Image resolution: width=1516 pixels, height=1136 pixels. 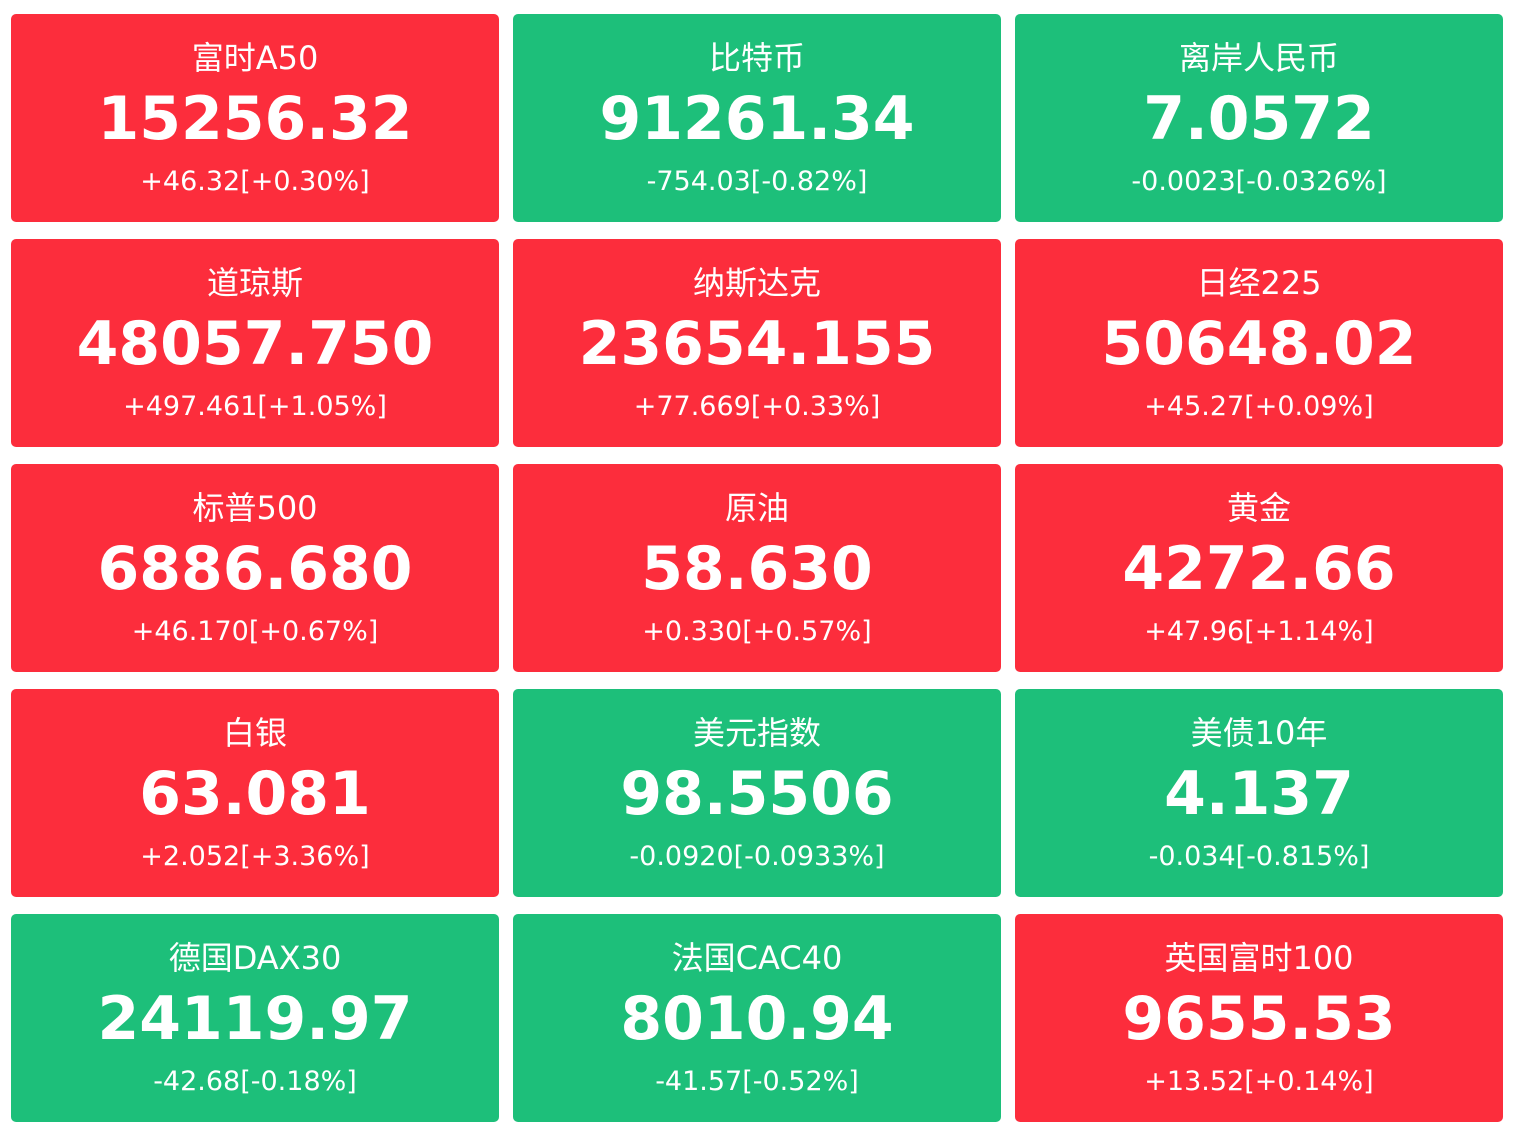 I want to click on quote-tile: 离岸人民币 7.0572 -0.0023[-0.0326%], so click(x=1259, y=118).